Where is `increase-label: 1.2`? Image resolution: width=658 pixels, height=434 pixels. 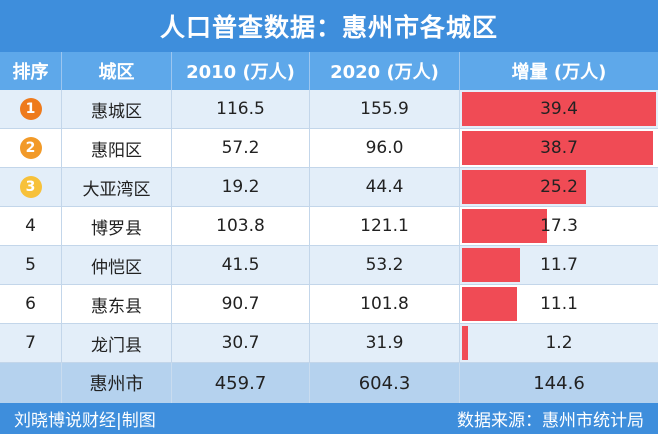
increase-label: 1.2 is located at coordinates (559, 343).